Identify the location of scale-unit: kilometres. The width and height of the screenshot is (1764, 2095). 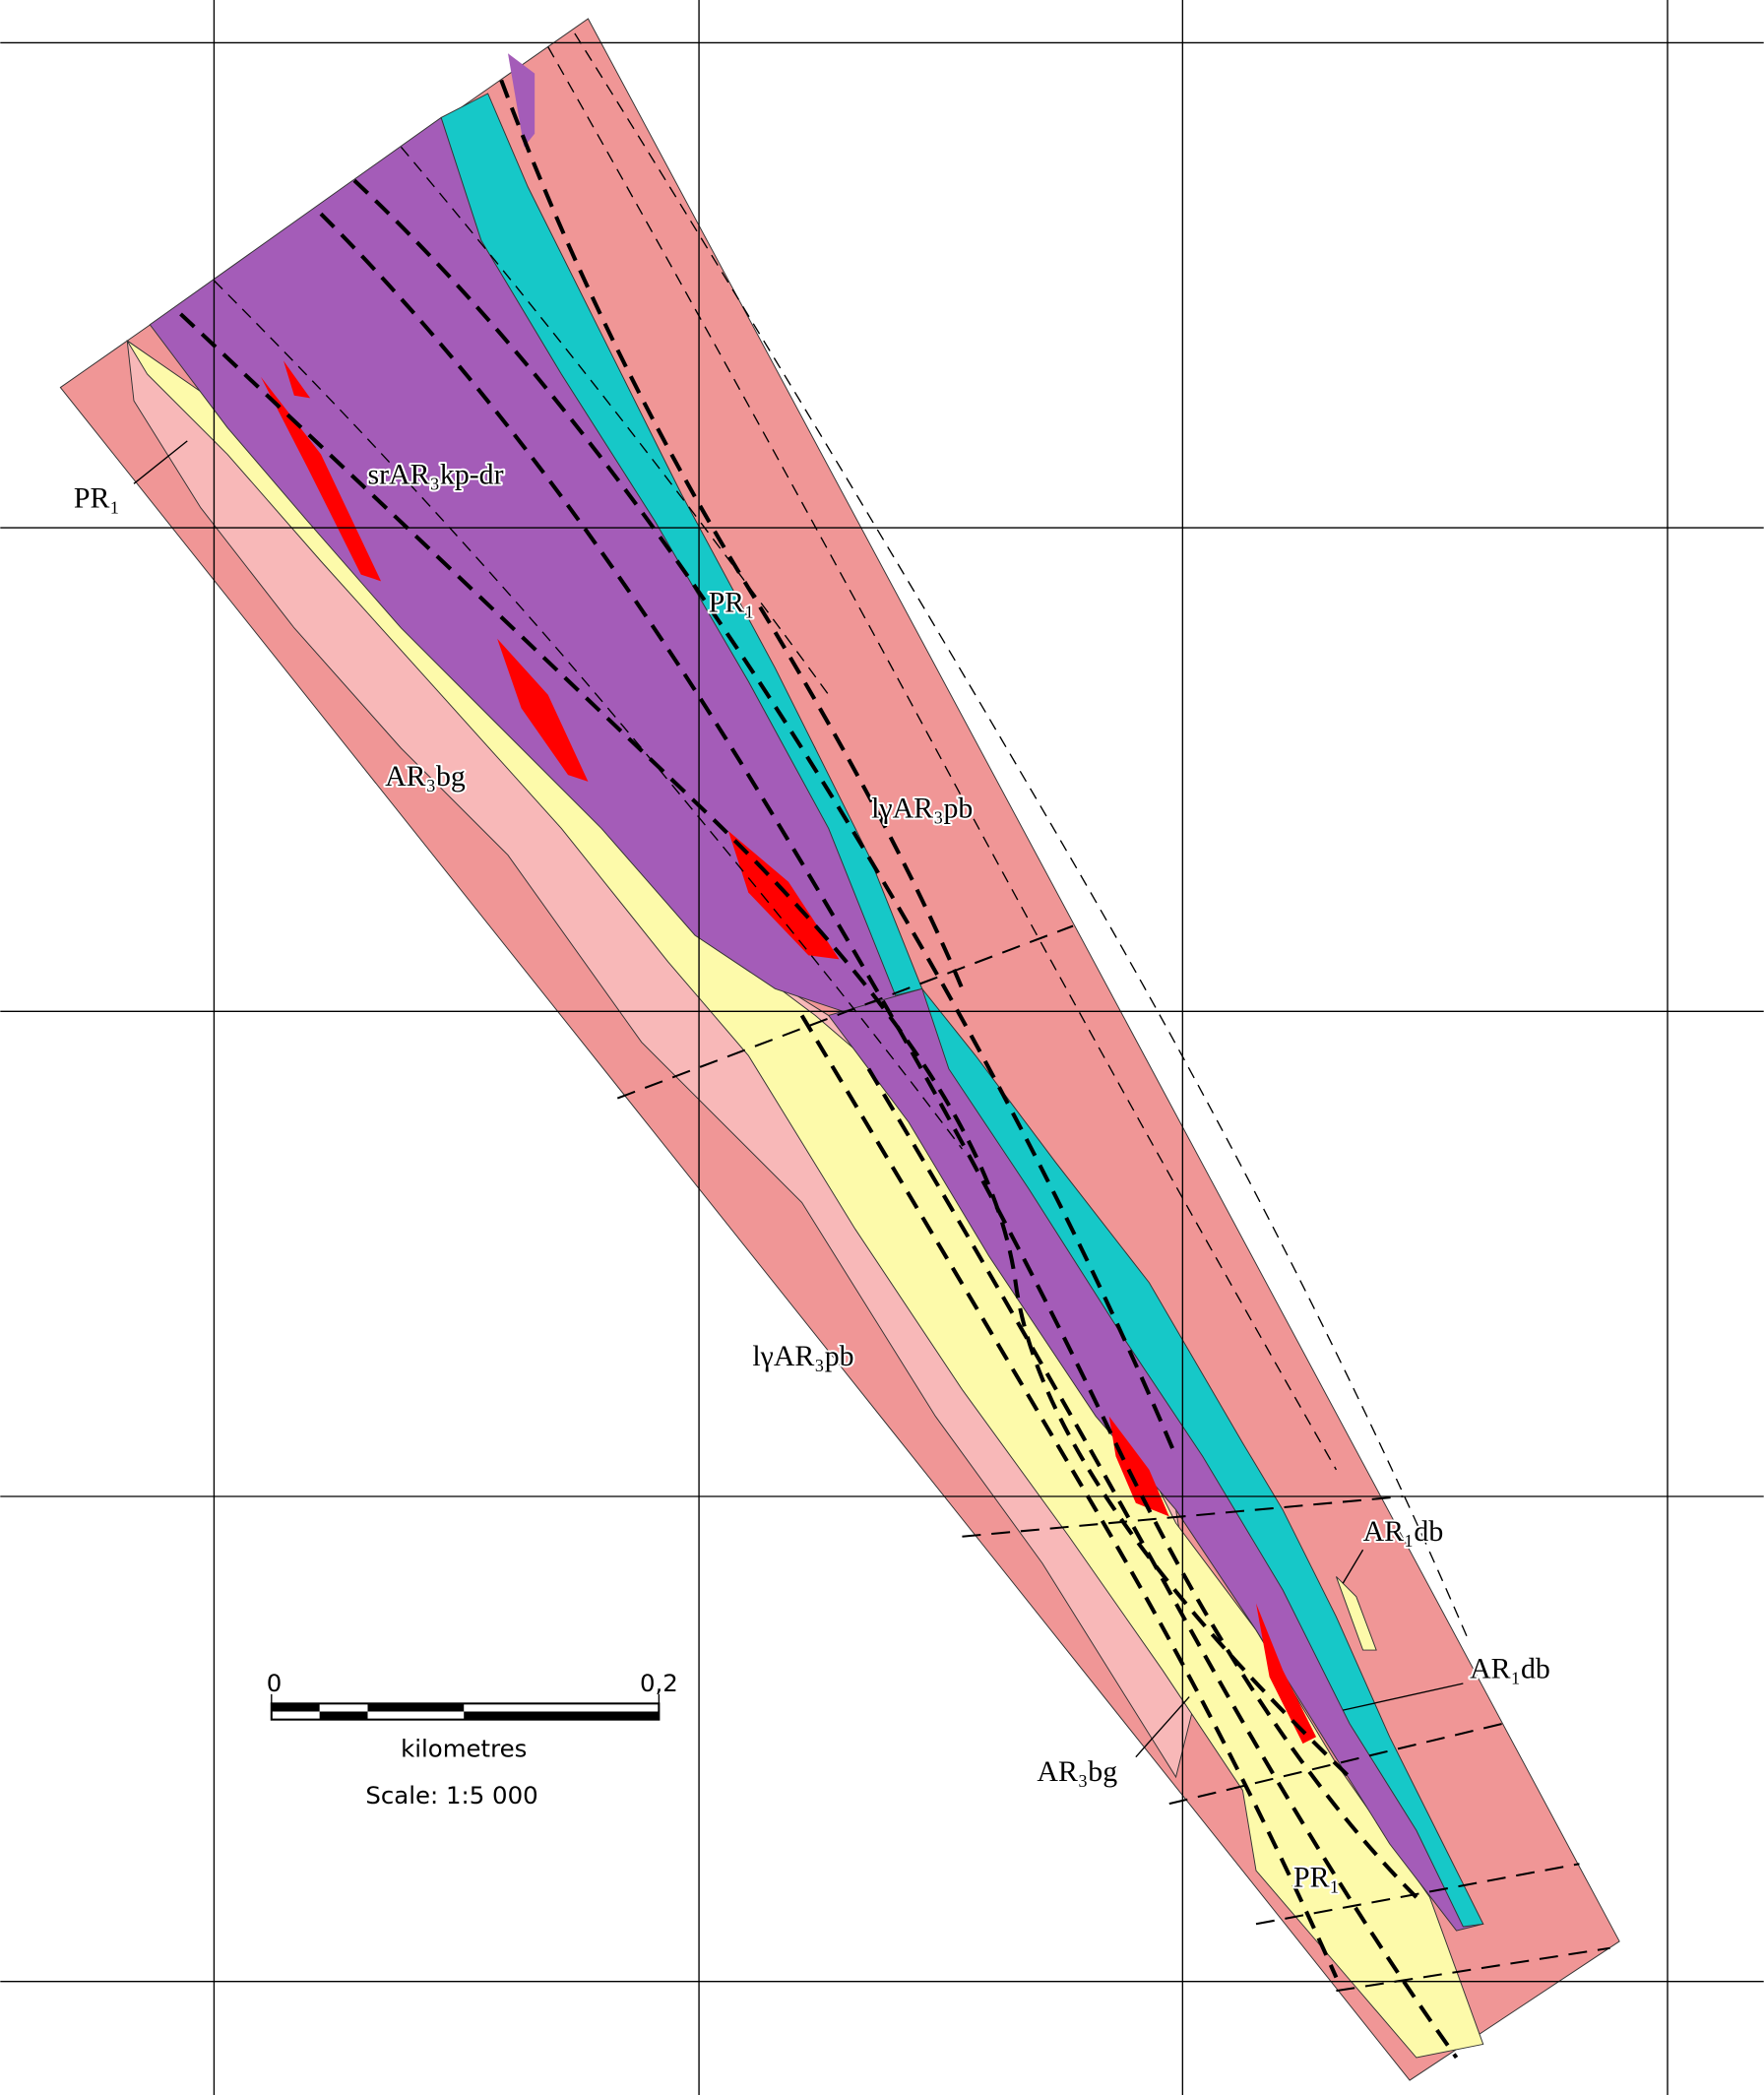
(464, 1749).